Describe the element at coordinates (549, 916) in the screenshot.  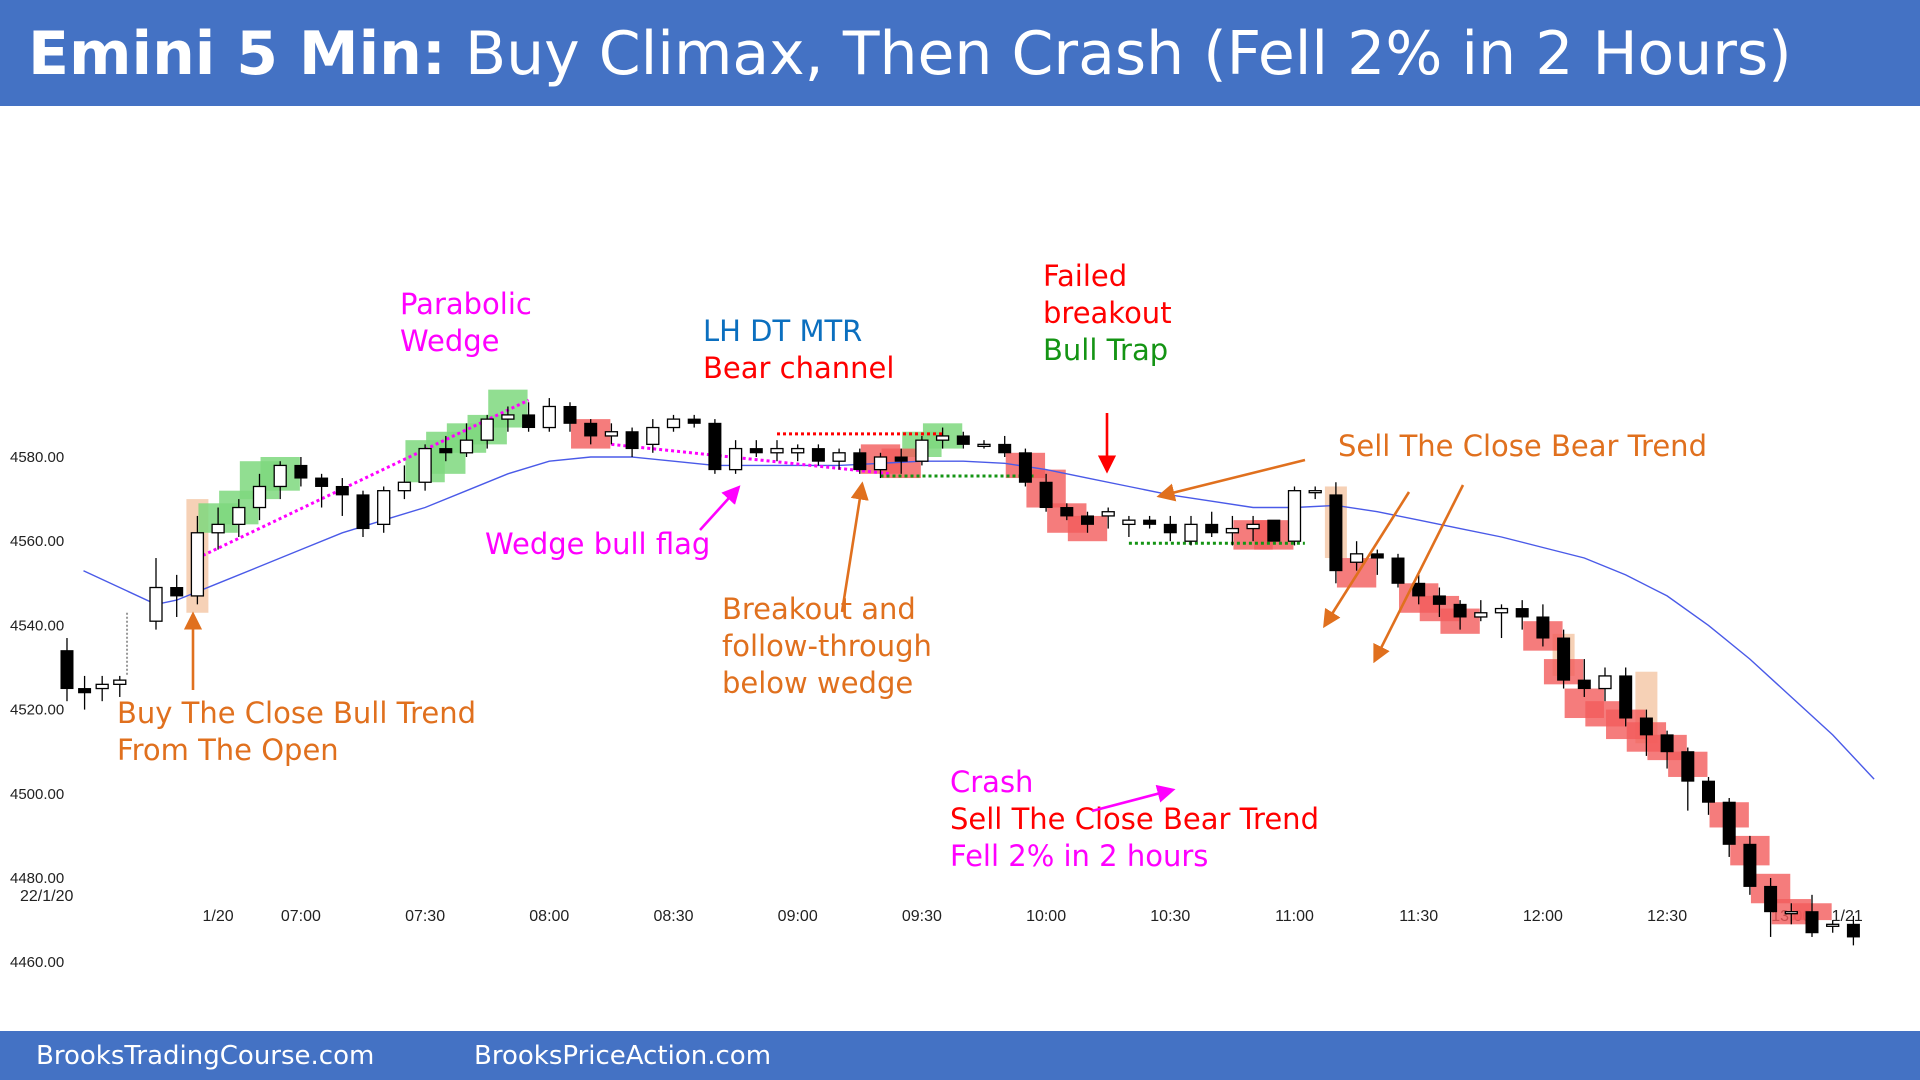
I see `x-tick-label: 08:00` at that location.